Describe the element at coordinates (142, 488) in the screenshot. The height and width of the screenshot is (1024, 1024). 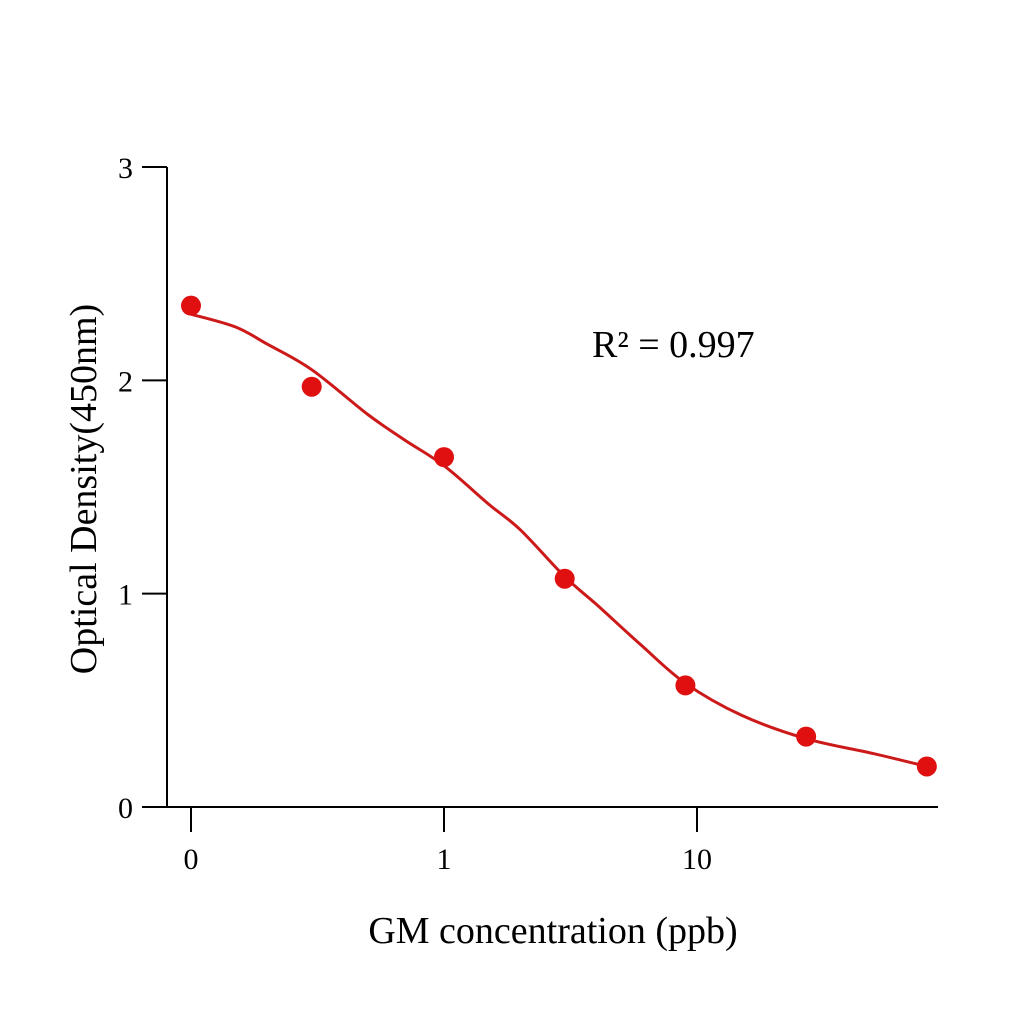
I see `y-ticks: 0 1 2 3` at that location.